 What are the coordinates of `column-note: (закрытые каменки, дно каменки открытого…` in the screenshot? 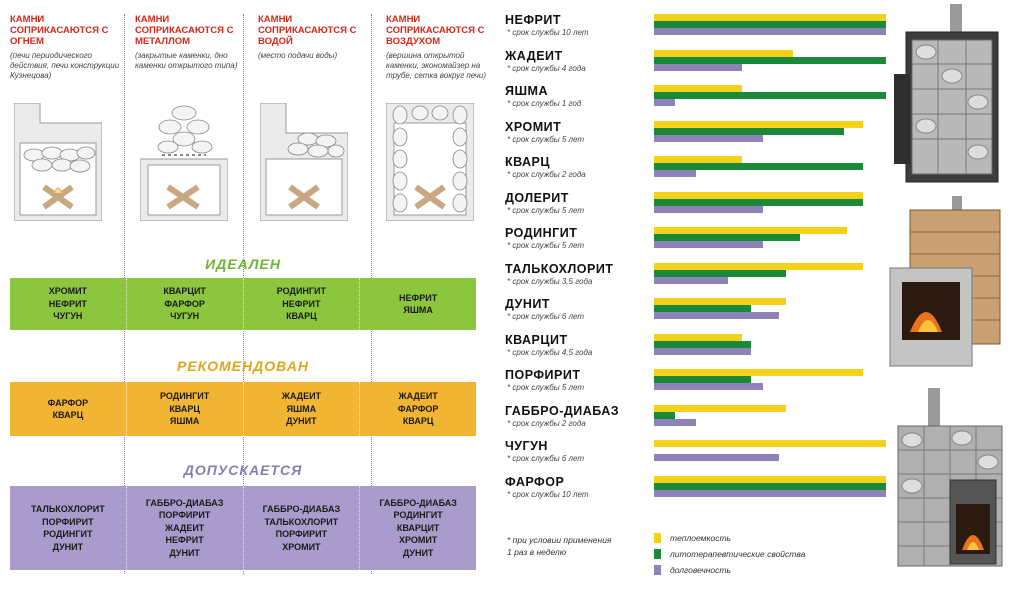 It's located at (186, 60).